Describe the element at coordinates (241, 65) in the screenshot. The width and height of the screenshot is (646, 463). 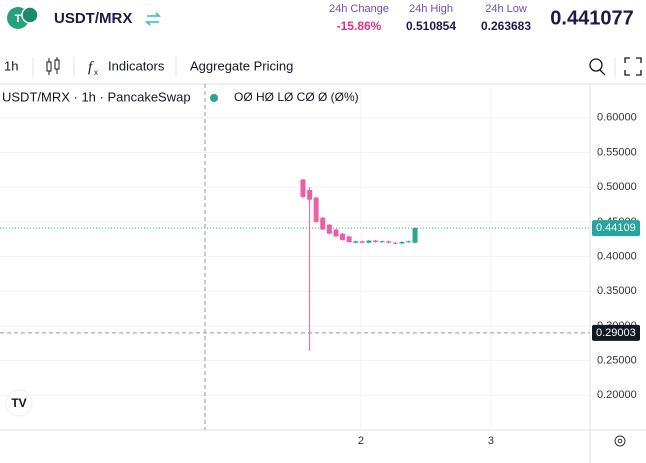
I see `aggregate-pricing-button: Aggregate Pricing` at that location.